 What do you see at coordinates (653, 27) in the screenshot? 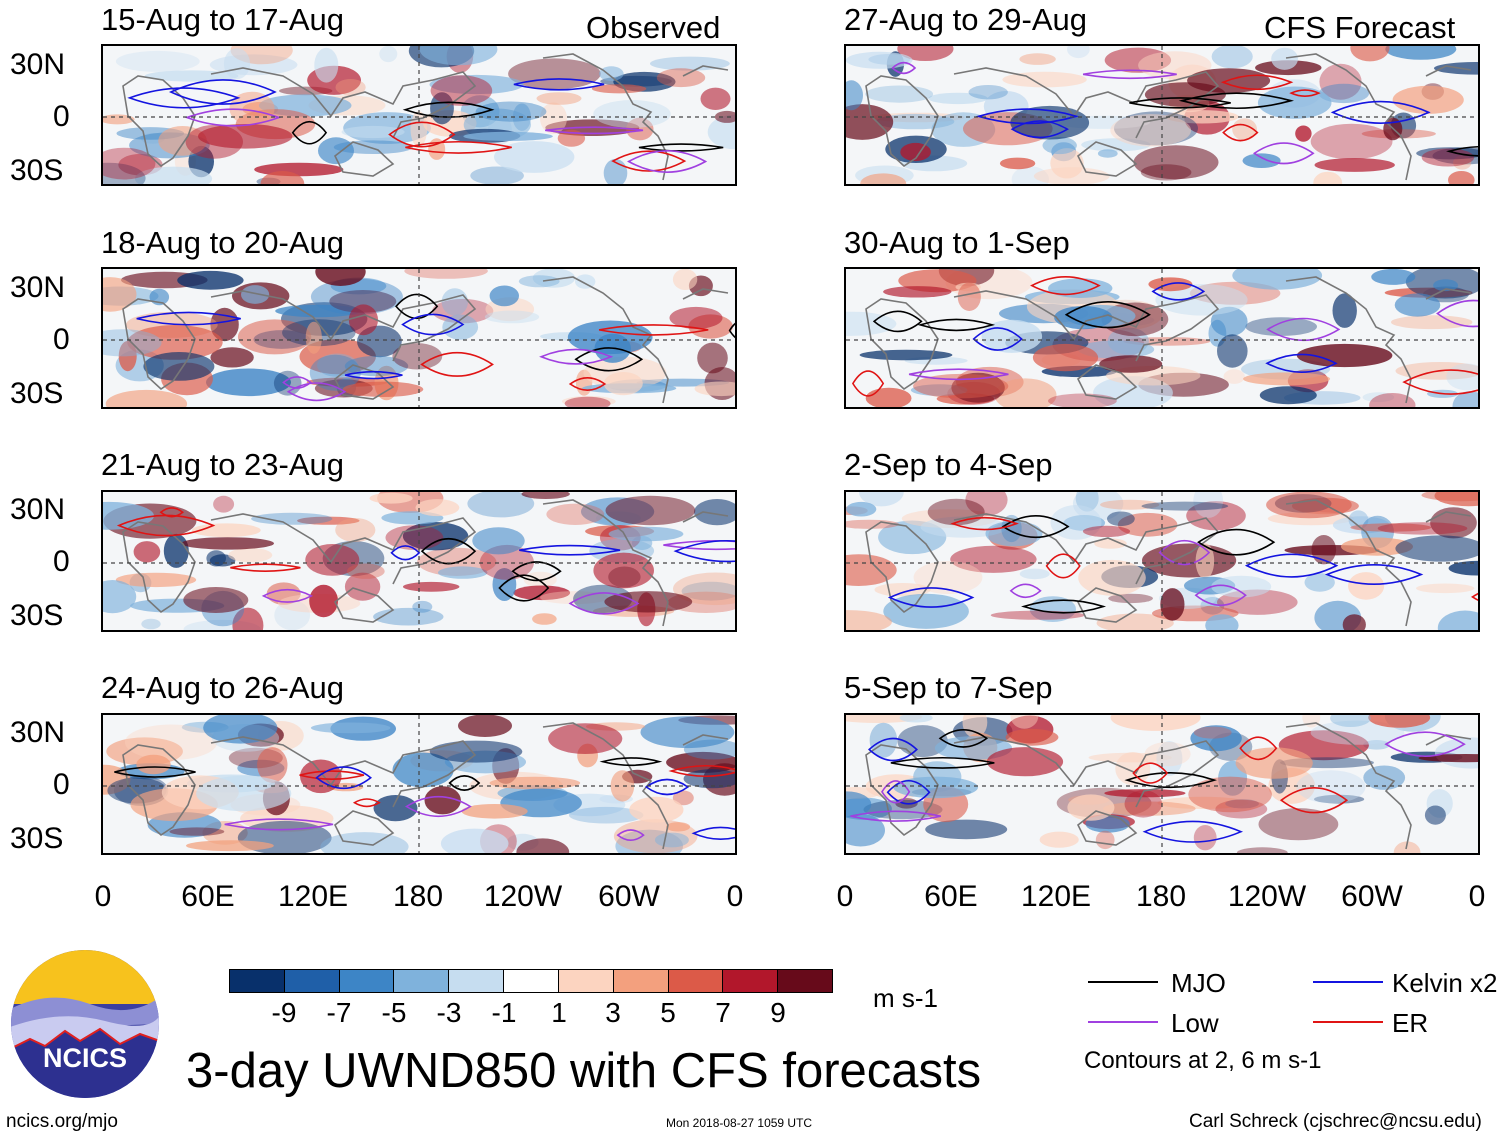
I see `observed-label: Observed` at bounding box center [653, 27].